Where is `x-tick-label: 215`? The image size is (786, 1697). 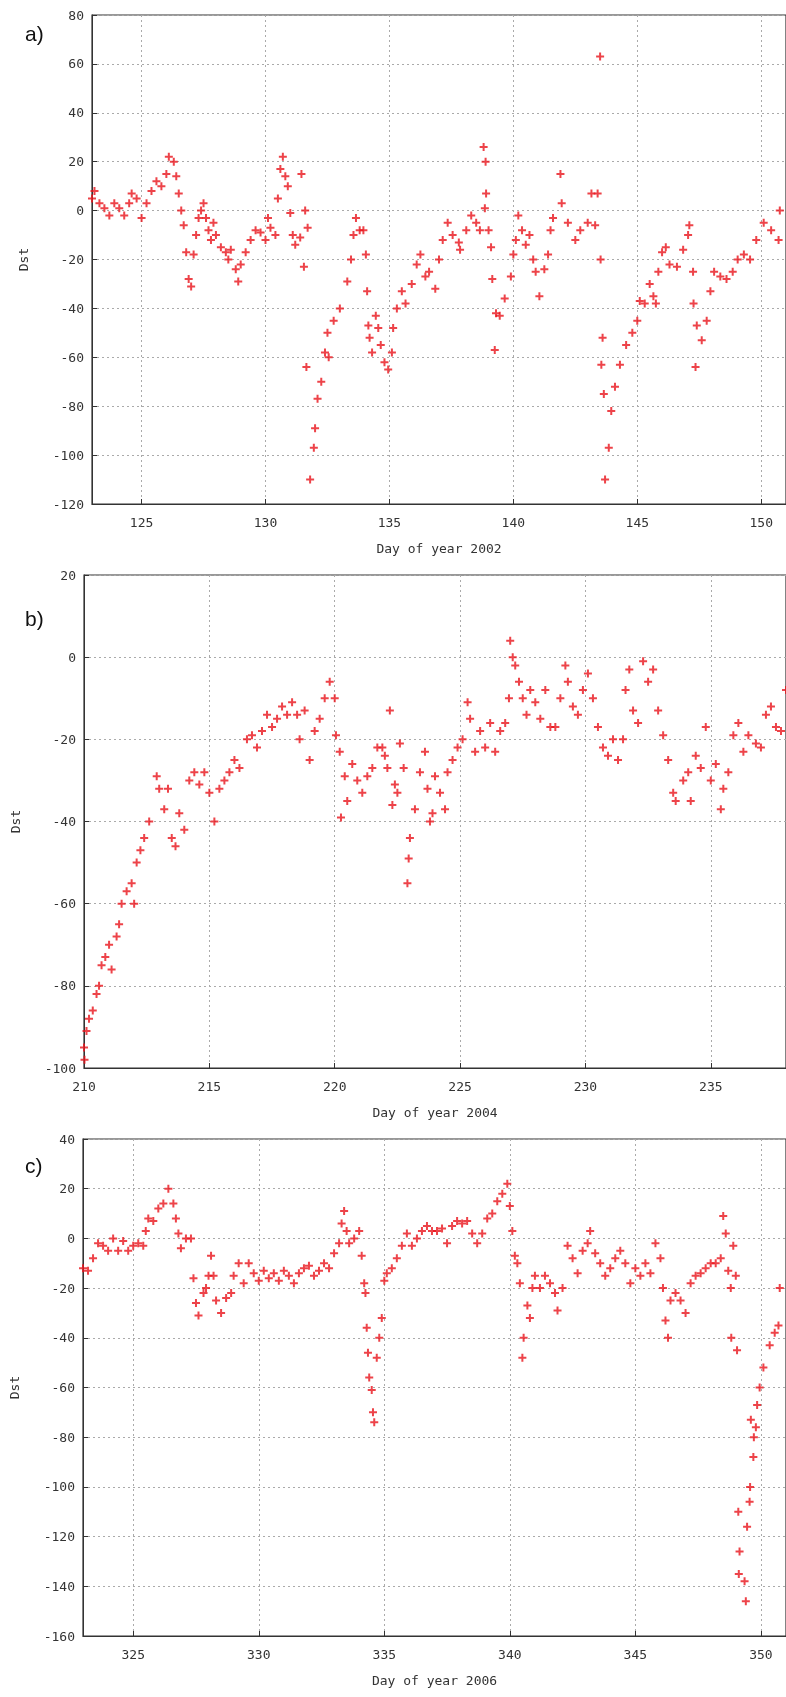
x-tick-label: 215 is located at coordinates (209, 1086).